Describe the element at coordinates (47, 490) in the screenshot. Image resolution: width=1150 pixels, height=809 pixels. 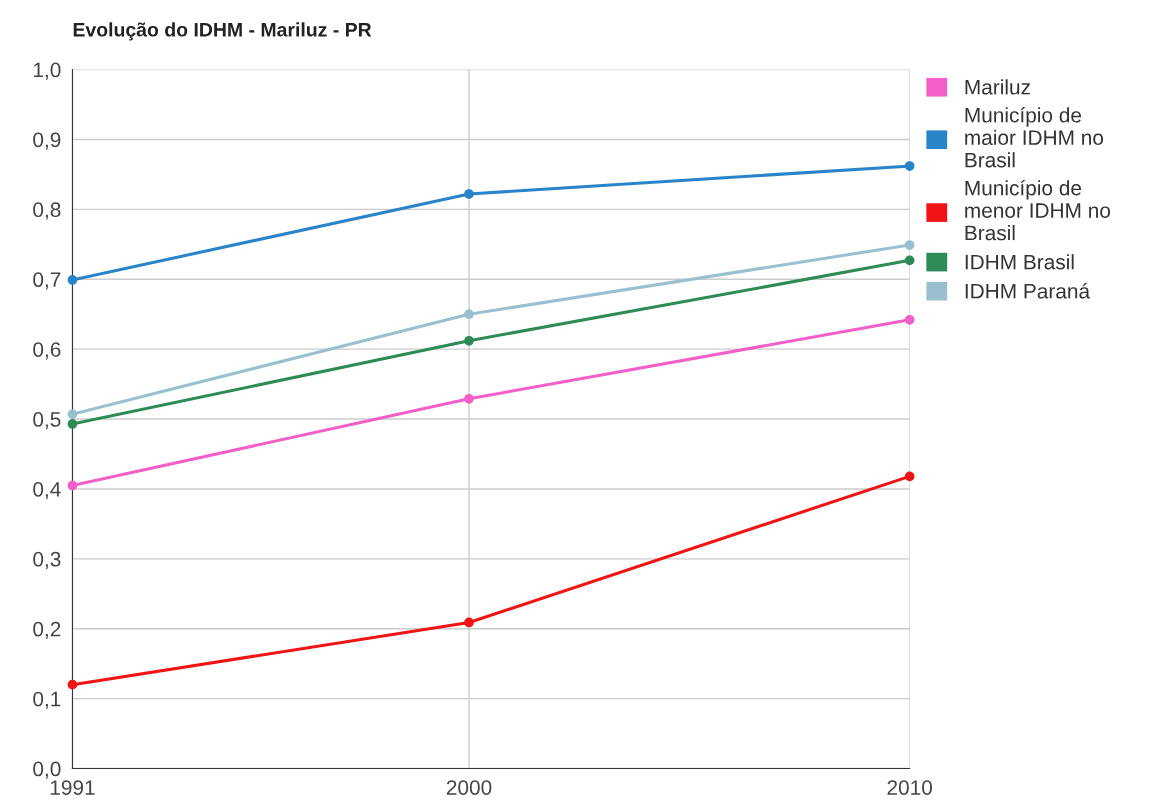
I see `y-tick-label: 0,4` at that location.